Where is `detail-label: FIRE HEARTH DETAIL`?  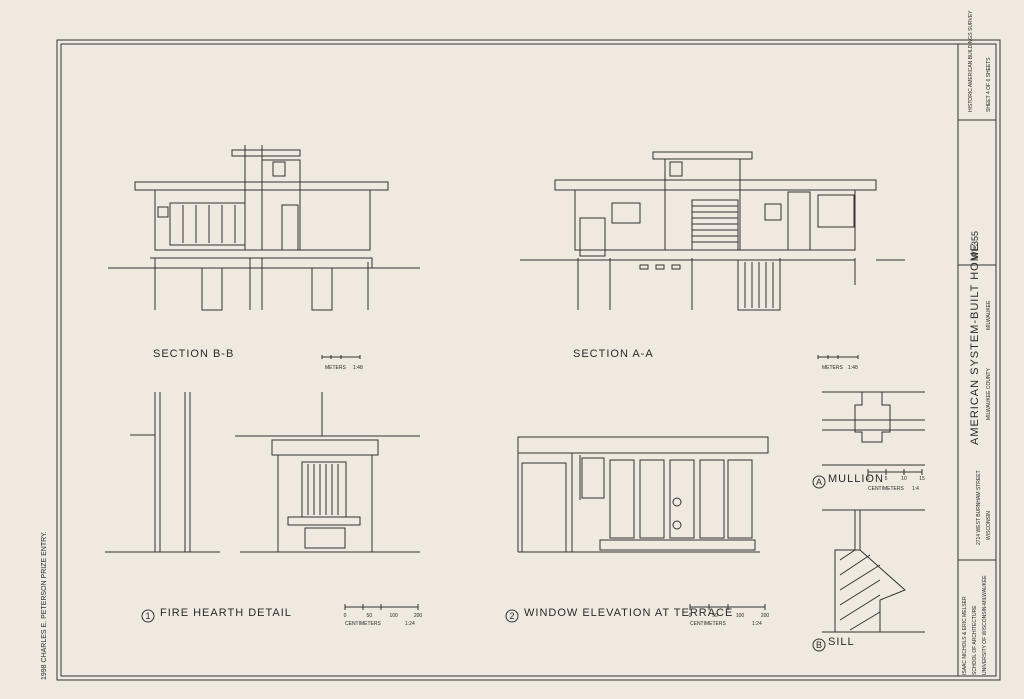 detail-label: FIRE HEARTH DETAIL is located at coordinates (226, 613).